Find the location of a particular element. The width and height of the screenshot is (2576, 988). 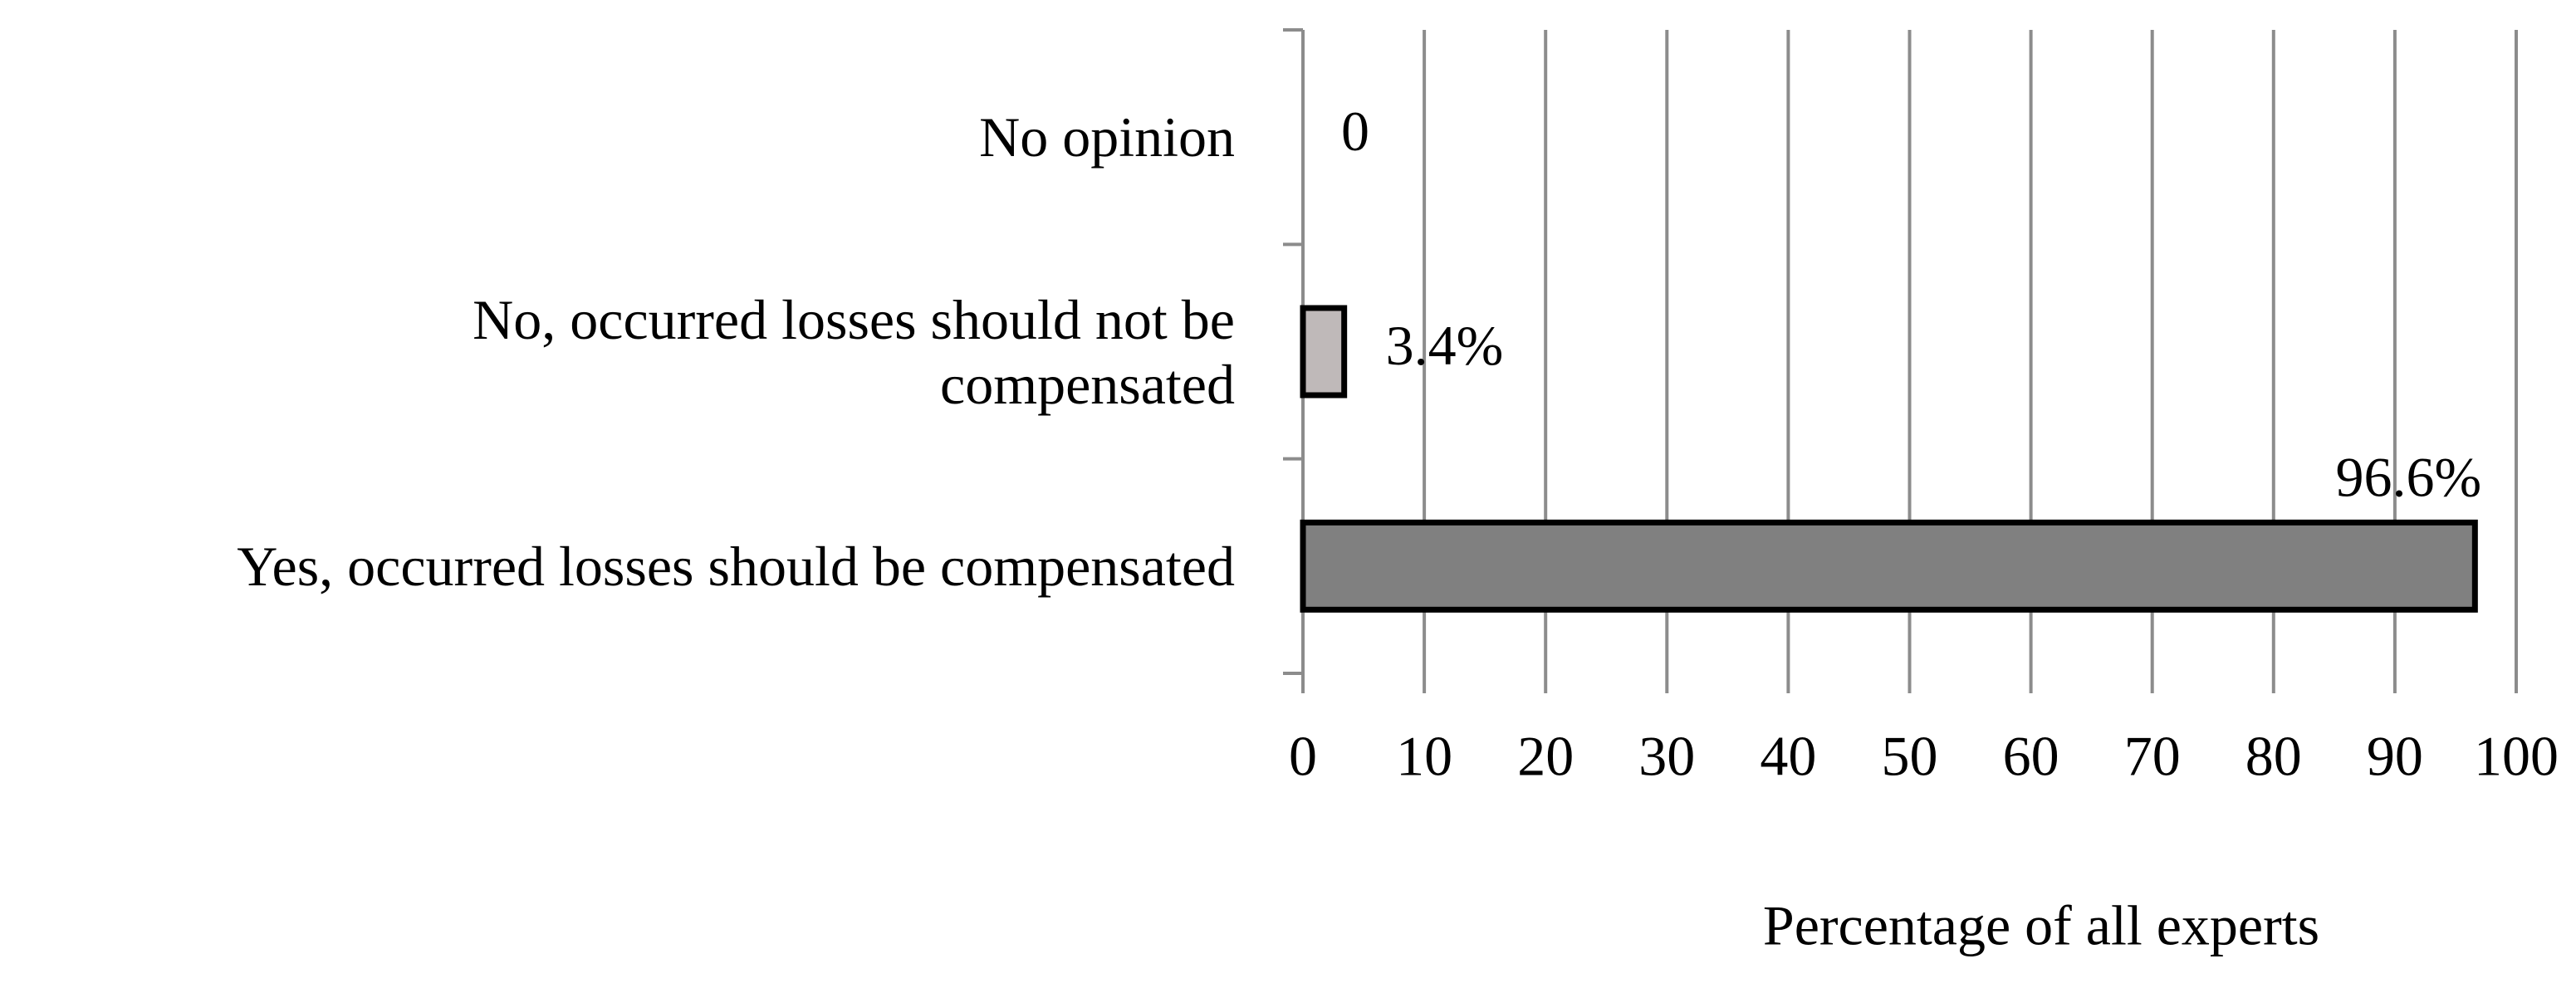

x-tick-label: 10 is located at coordinates (1424, 757).